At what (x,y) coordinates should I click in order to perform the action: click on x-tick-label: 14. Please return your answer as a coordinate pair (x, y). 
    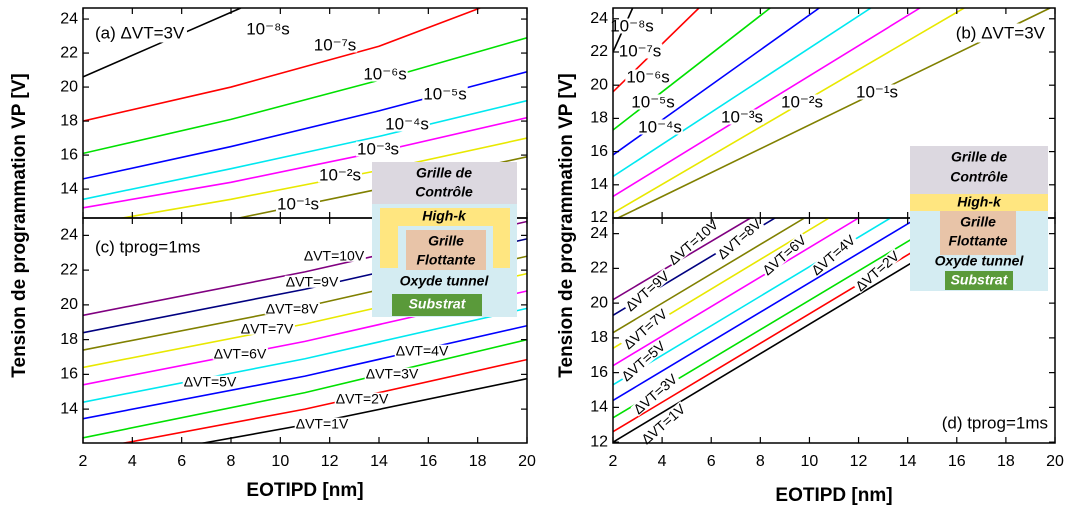
    Looking at the image, I should click on (379, 461).